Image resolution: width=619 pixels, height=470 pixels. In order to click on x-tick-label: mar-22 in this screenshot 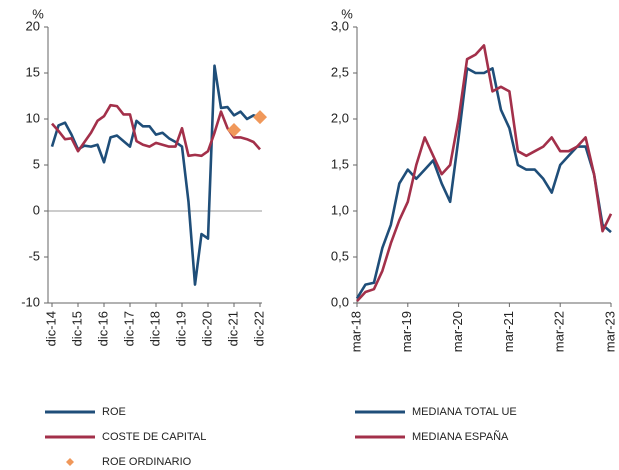, I will do `click(559, 331)`.